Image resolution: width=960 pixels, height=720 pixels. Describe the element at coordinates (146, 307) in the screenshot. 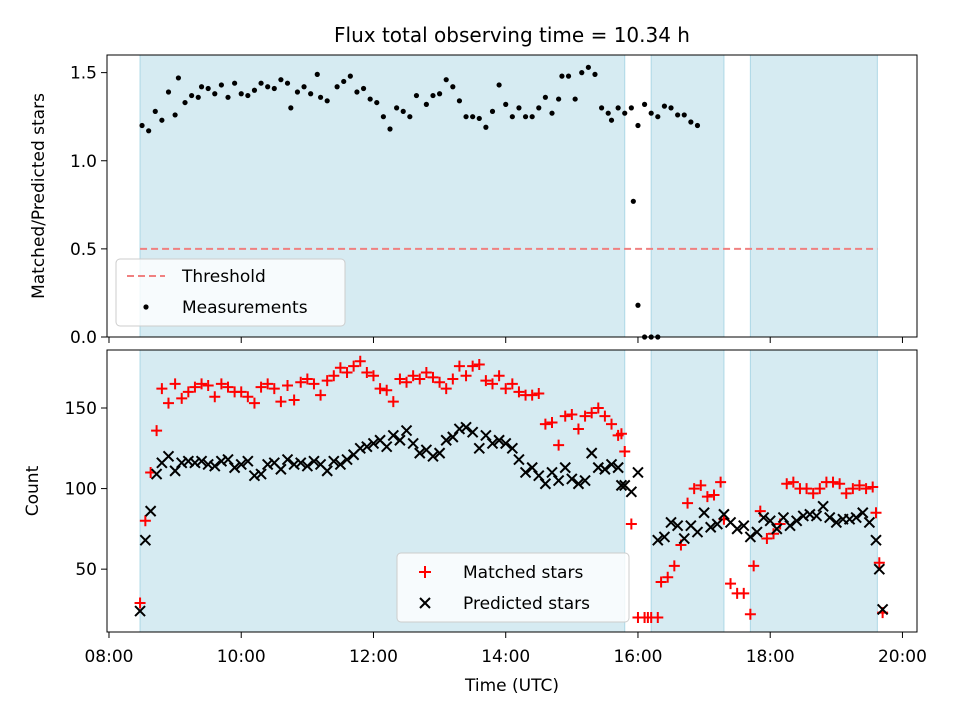

I see `measurements-legend-swatch` at that location.